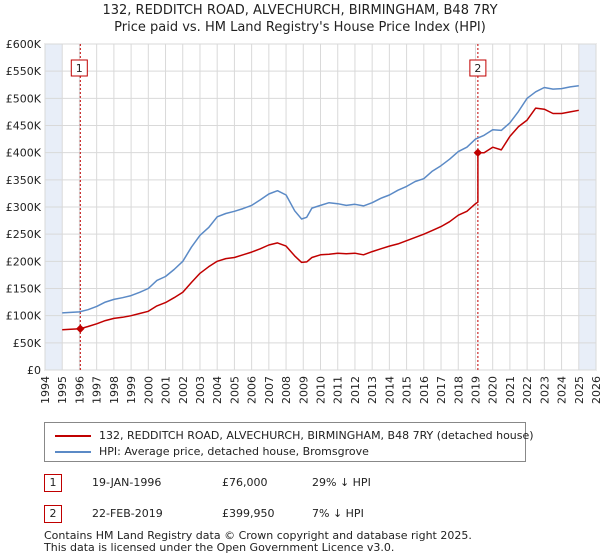 Image resolution: width=600 pixels, height=560 pixels. Describe the element at coordinates (73, 435) in the screenshot. I see `legend-swatch-price-paid` at that location.